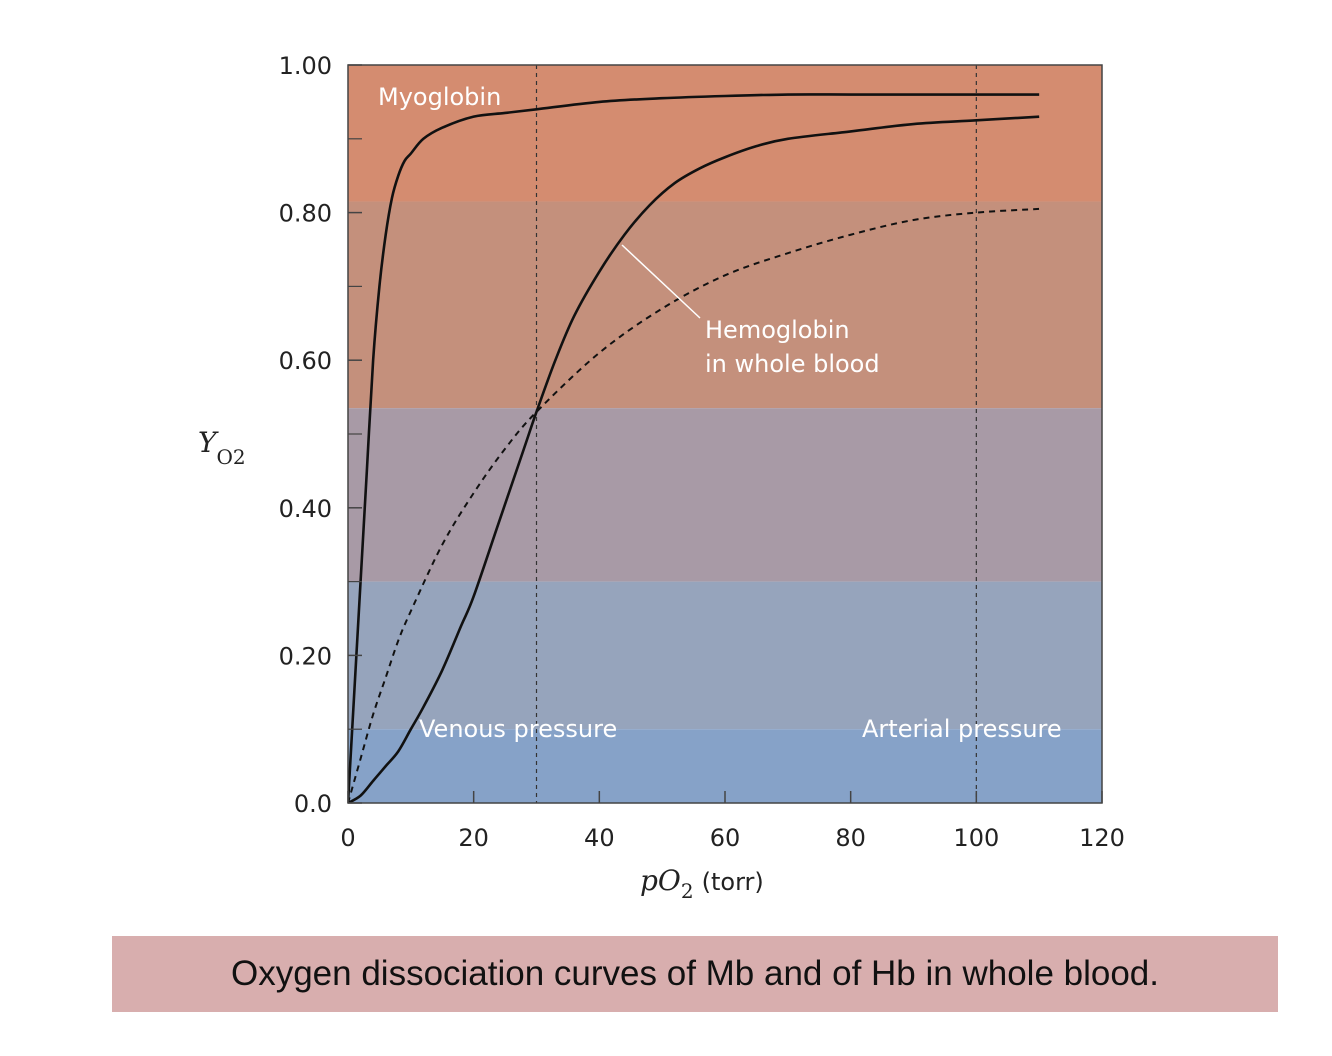 Image resolution: width=1332 pixels, height=1056 pixels. I want to click on x-tick-label-3: 60, so click(725, 838).